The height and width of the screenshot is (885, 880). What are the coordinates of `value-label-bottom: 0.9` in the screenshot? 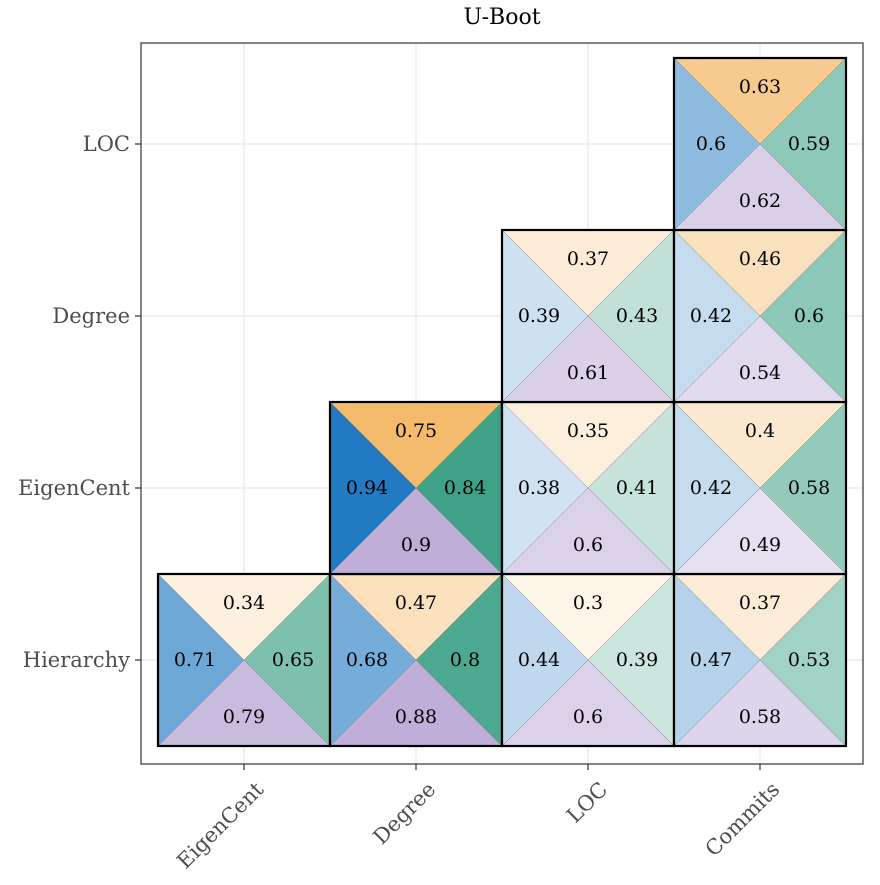 It's located at (416, 545).